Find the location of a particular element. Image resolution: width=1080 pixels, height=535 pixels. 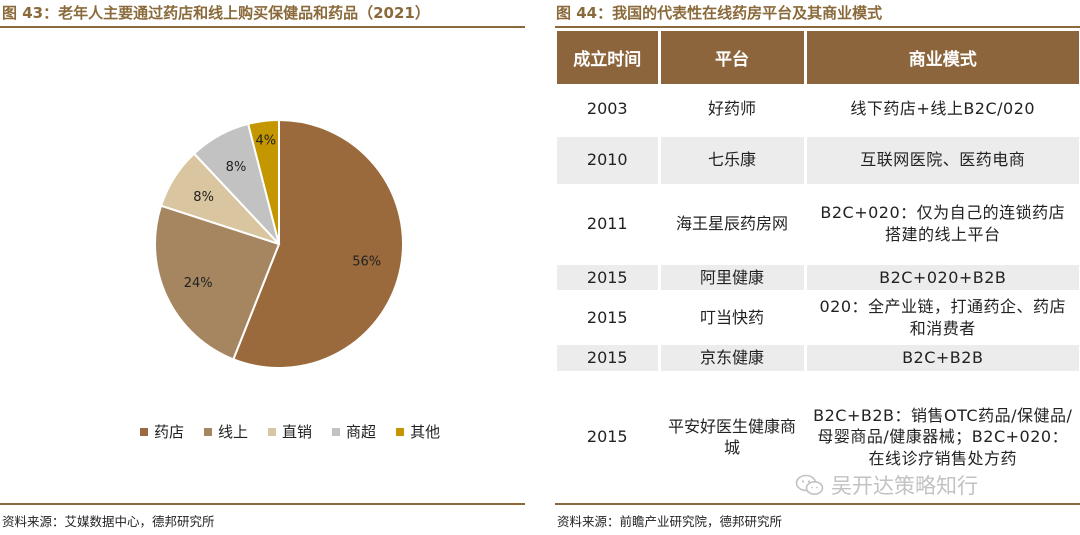

pie-slice-other is located at coordinates (263, 181).